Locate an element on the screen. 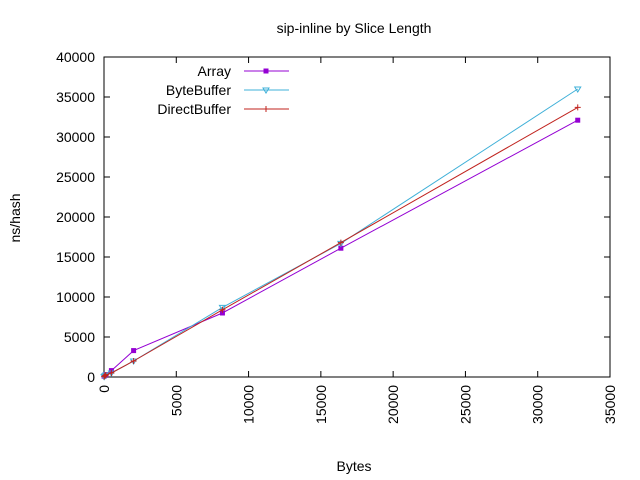 The image size is (640, 480). y-tick-label: 15000 is located at coordinates (75, 257).